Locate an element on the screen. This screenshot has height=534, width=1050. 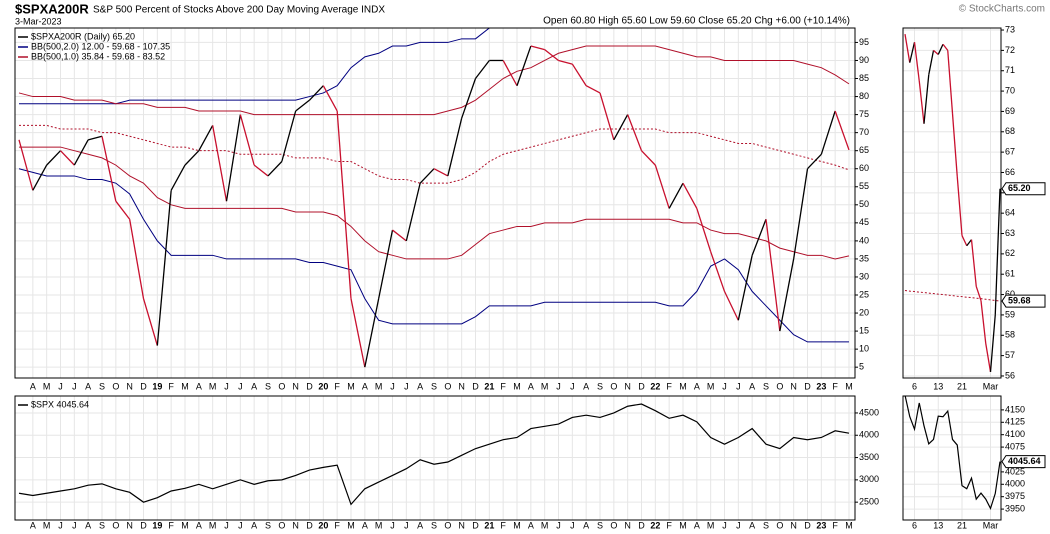
y-tick-label: 75 is located at coordinates (864, 114).